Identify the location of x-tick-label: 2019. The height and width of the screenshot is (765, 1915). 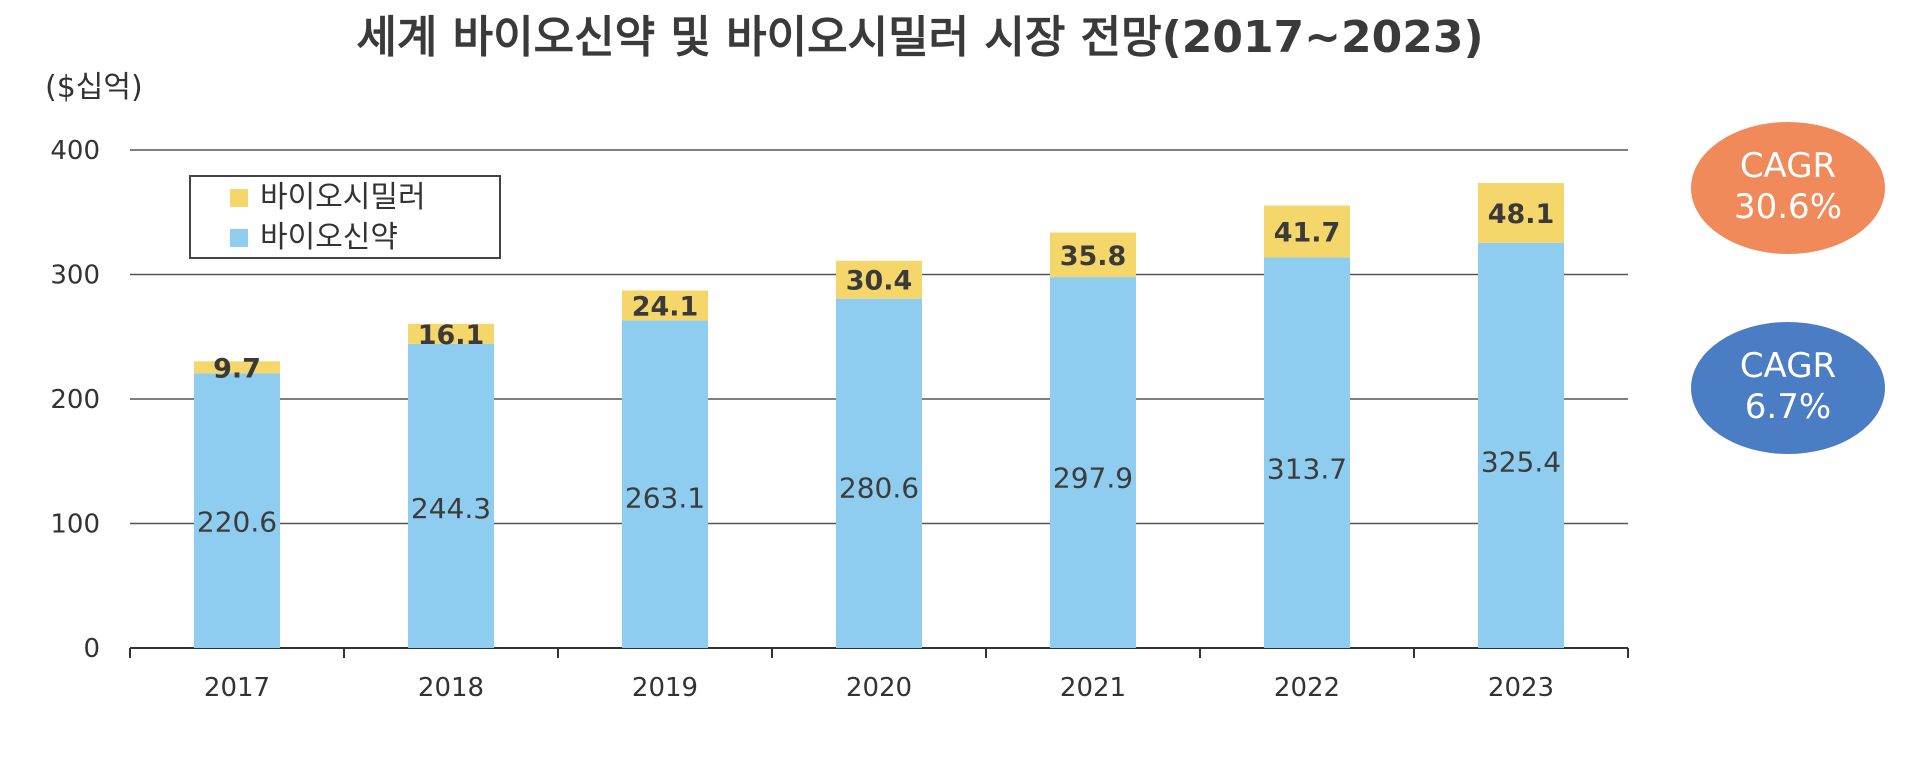
(665, 688).